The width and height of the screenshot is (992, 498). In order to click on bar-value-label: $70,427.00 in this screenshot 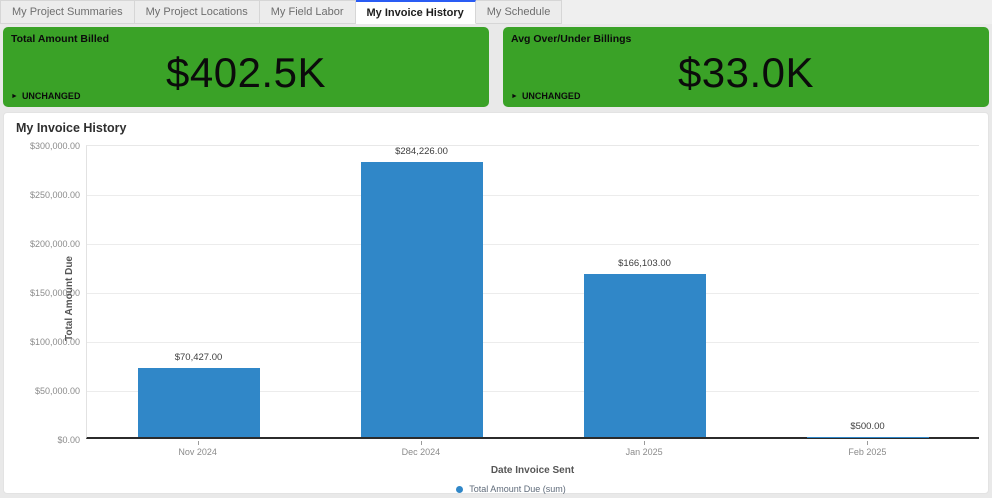, I will do `click(198, 357)`.